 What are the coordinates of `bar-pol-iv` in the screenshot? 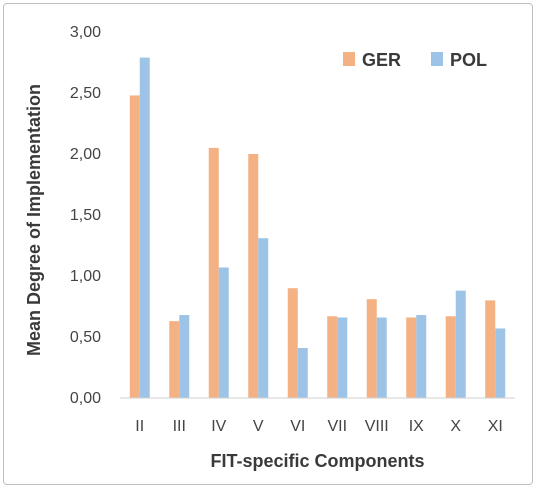 It's located at (223, 332).